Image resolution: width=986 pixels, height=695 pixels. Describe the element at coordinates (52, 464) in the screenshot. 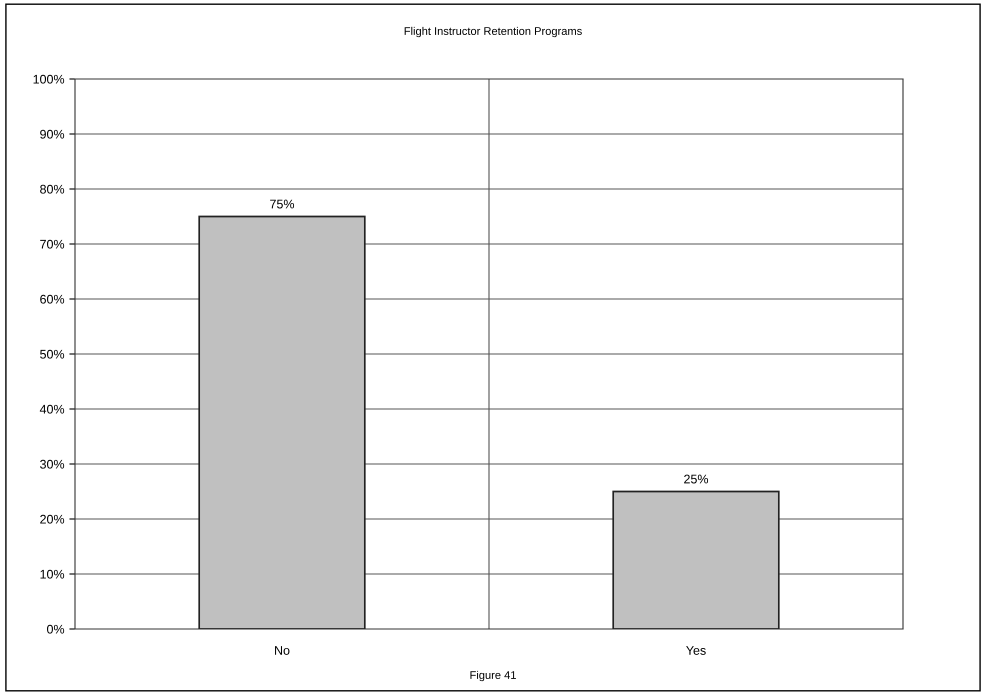

I see `y-tick-label: 30%` at that location.